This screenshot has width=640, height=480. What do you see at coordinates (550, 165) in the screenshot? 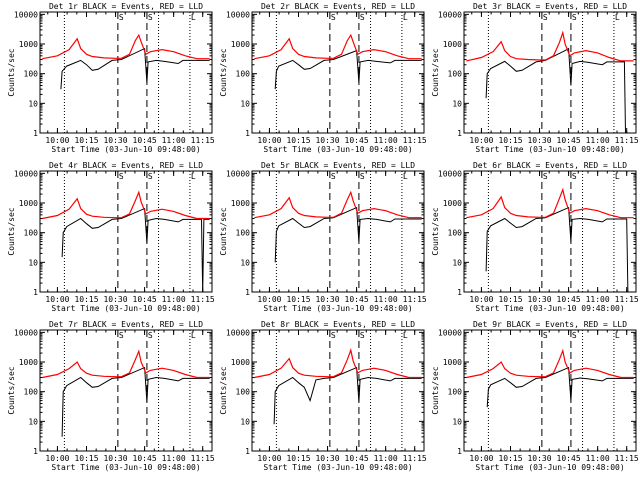
I see `panel-title: Det 6r BLACK = Events, RED = LLD` at bounding box center [550, 165].